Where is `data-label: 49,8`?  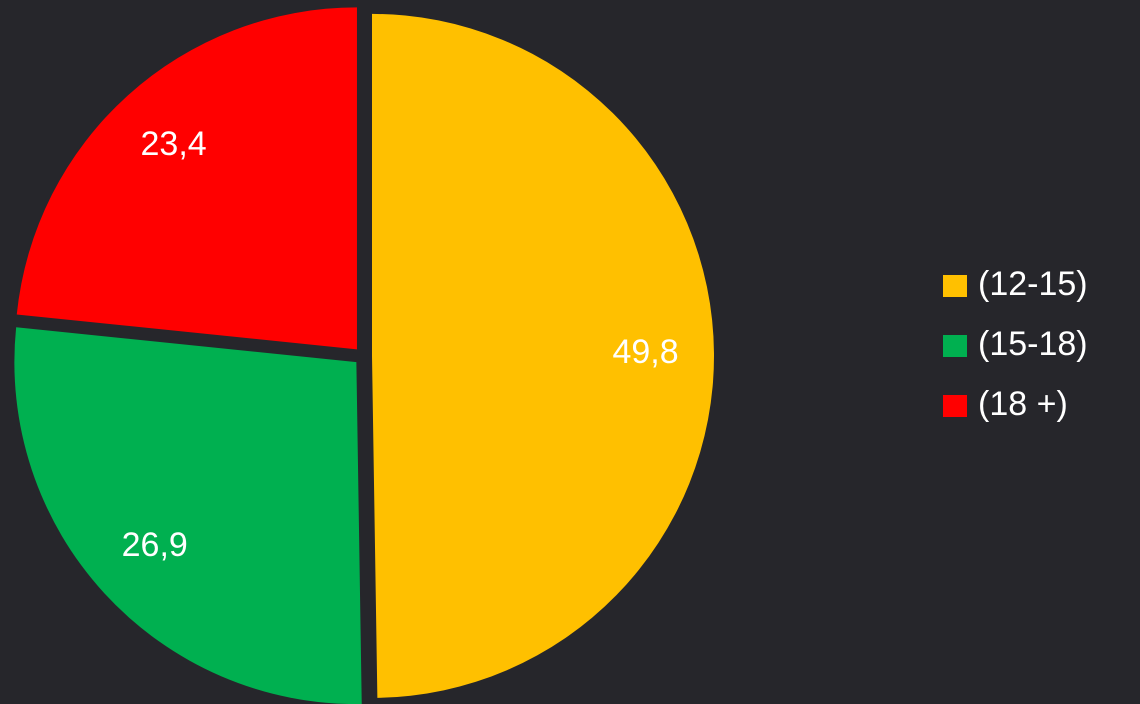 data-label: 49,8 is located at coordinates (645, 352).